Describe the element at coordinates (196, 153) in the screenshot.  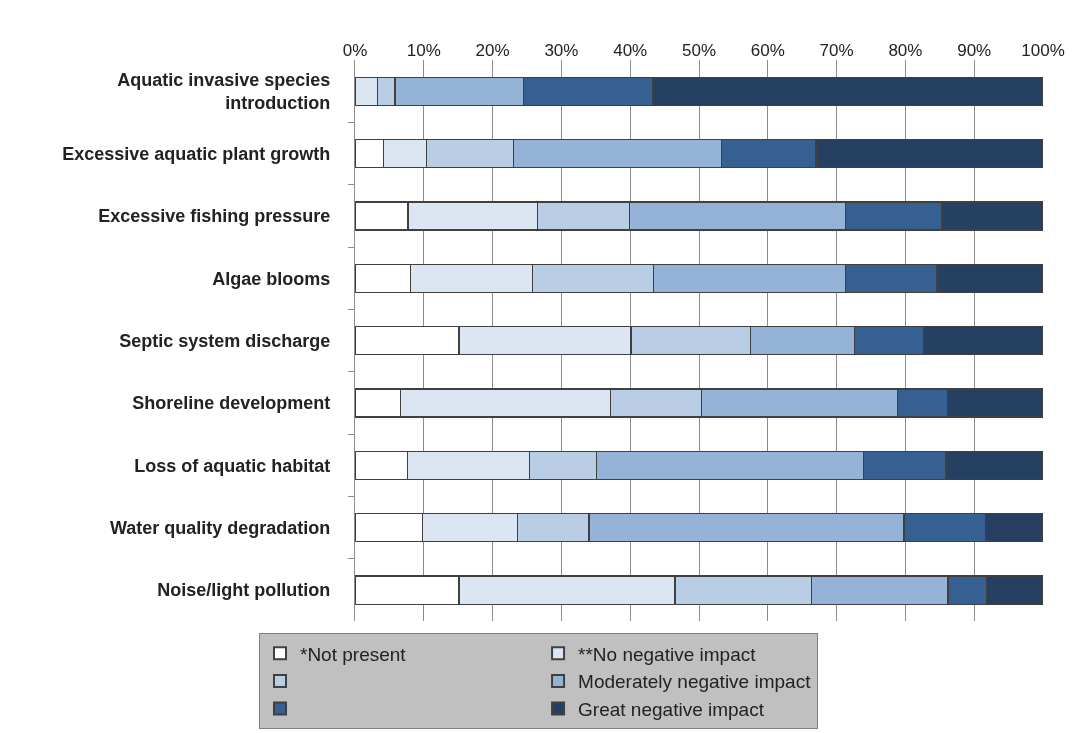
I see `y-tick-label: Excessive aquatic plant growth` at that location.